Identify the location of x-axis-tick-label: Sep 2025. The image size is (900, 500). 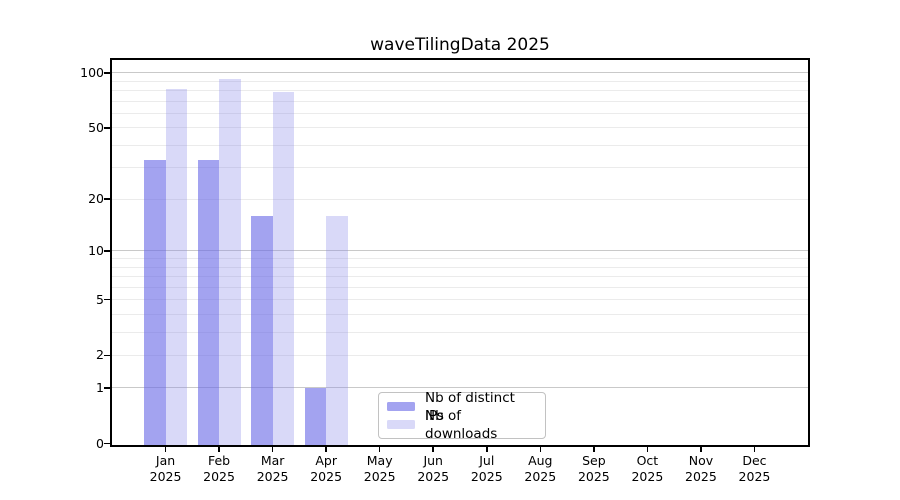
(593, 468).